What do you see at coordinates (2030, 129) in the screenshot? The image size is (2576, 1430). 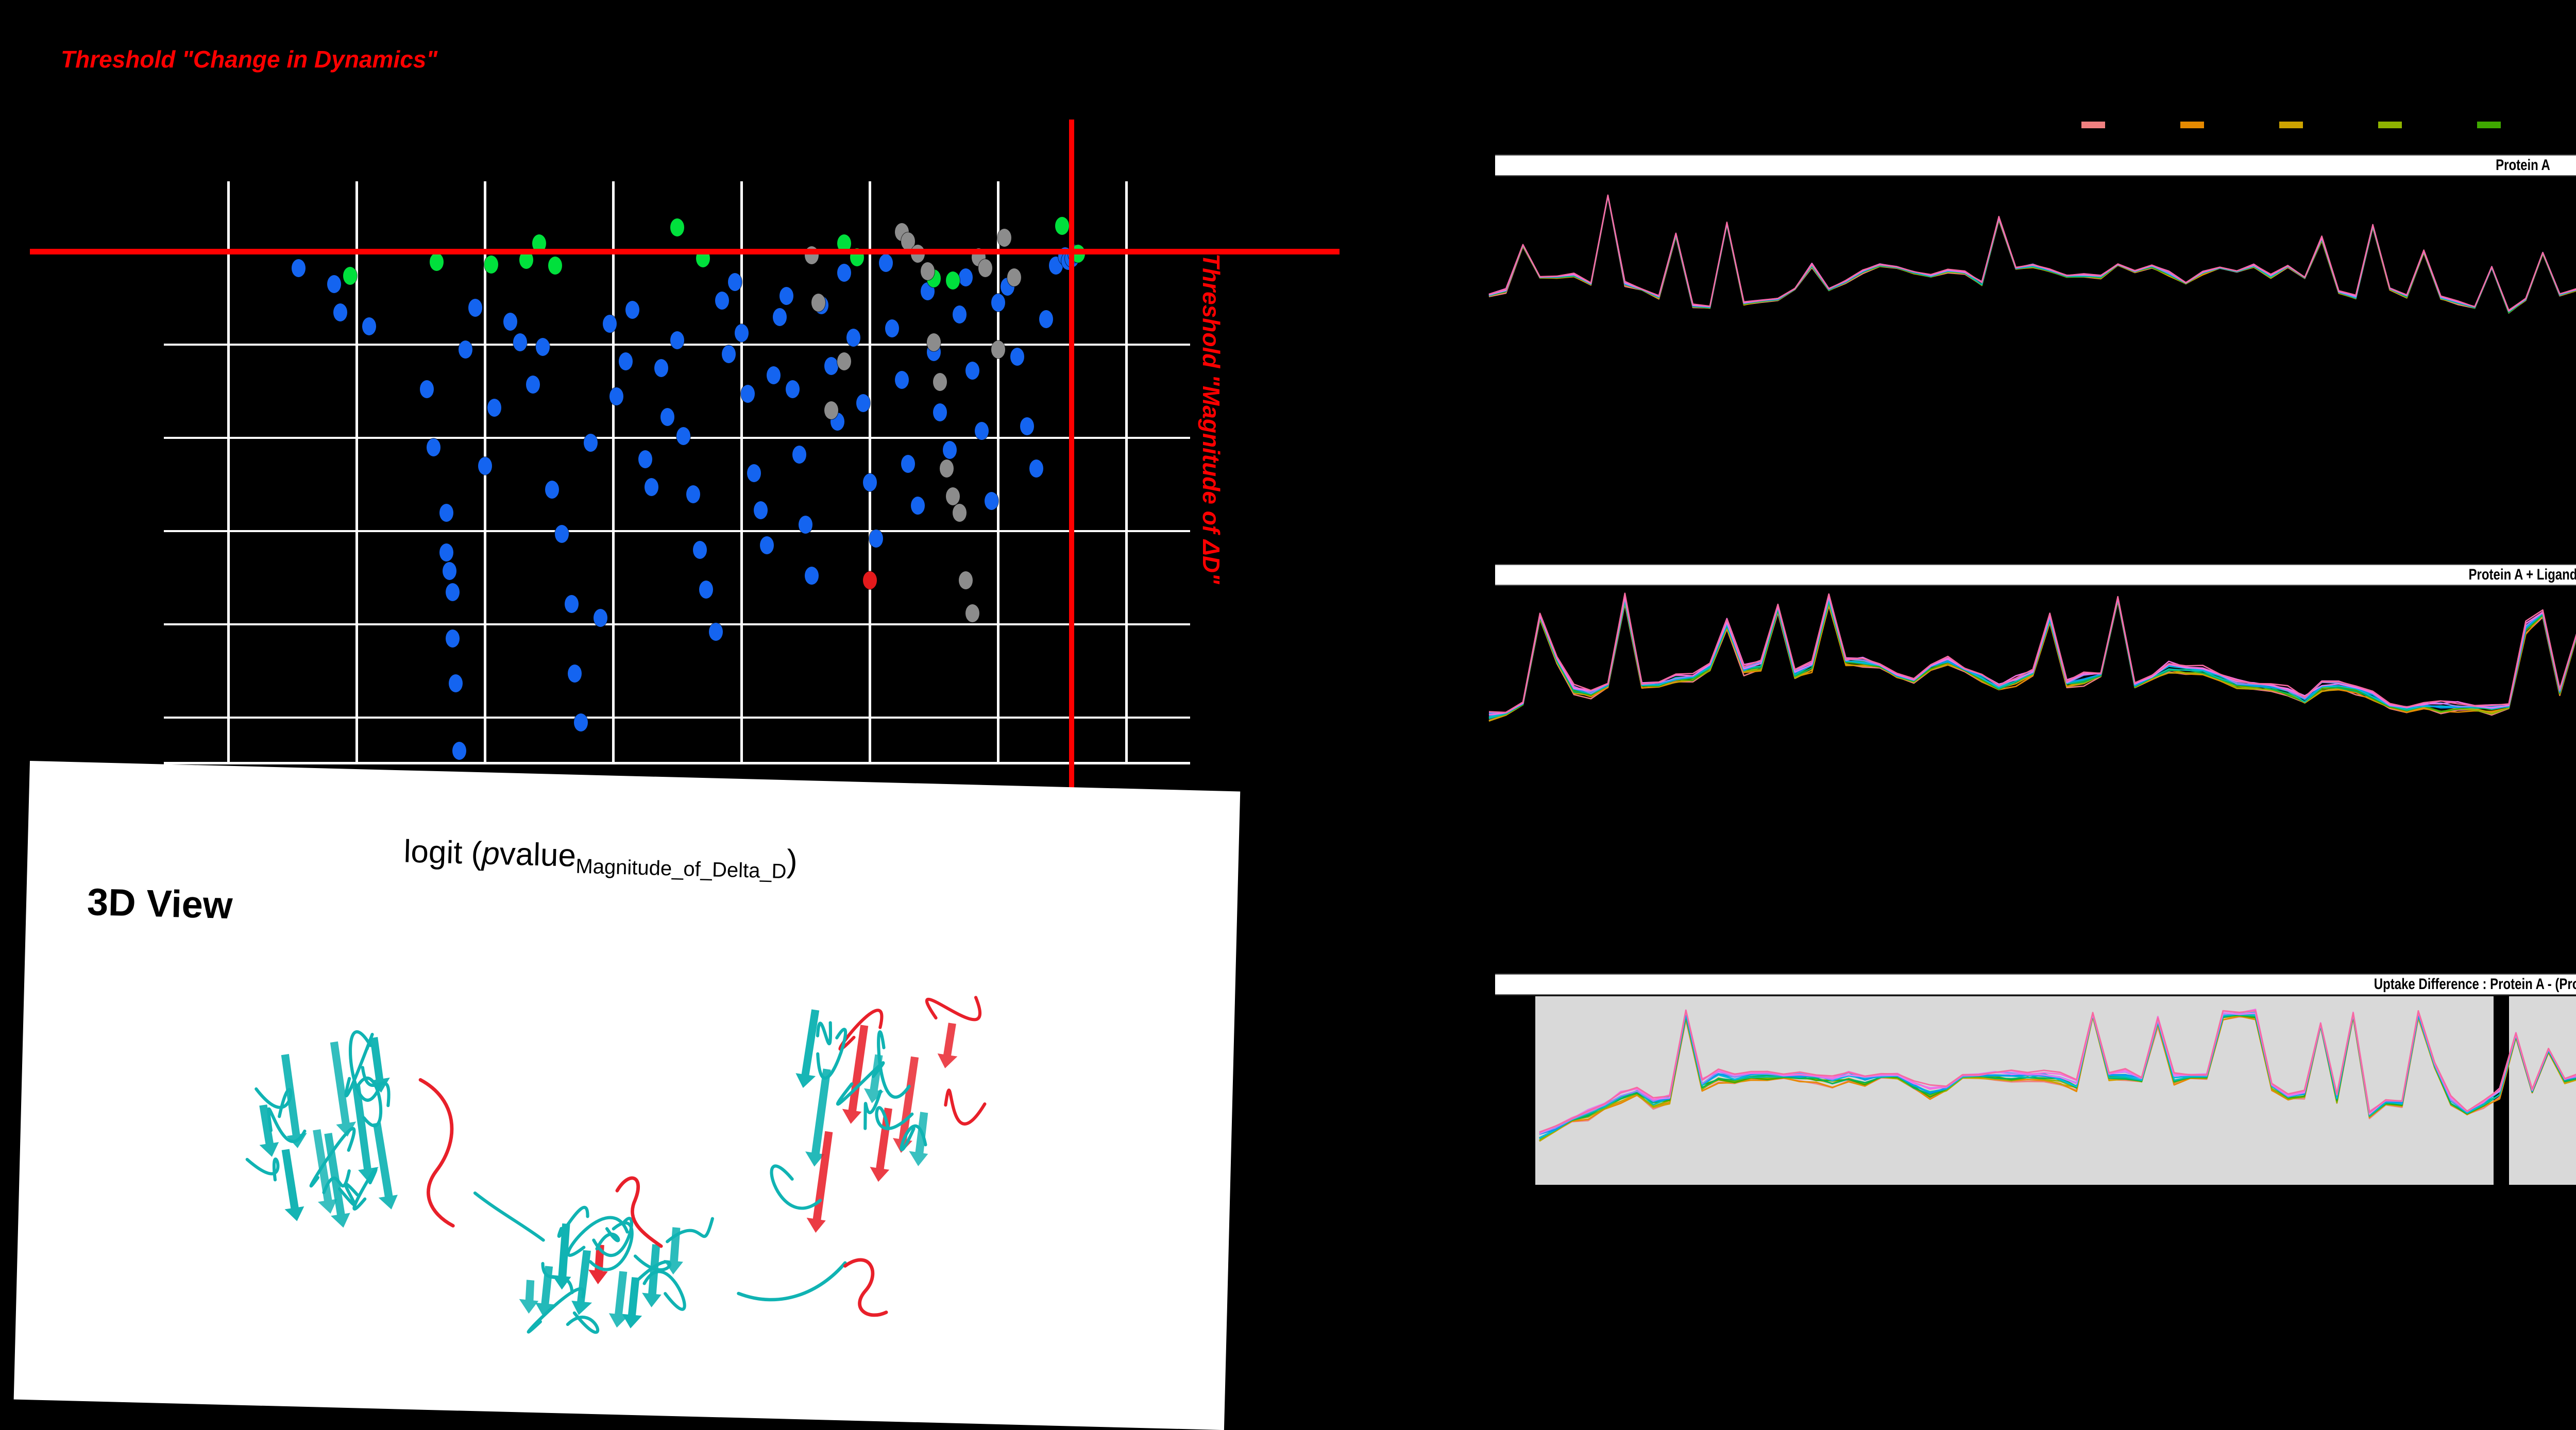 I see `uptake-legend` at bounding box center [2030, 129].